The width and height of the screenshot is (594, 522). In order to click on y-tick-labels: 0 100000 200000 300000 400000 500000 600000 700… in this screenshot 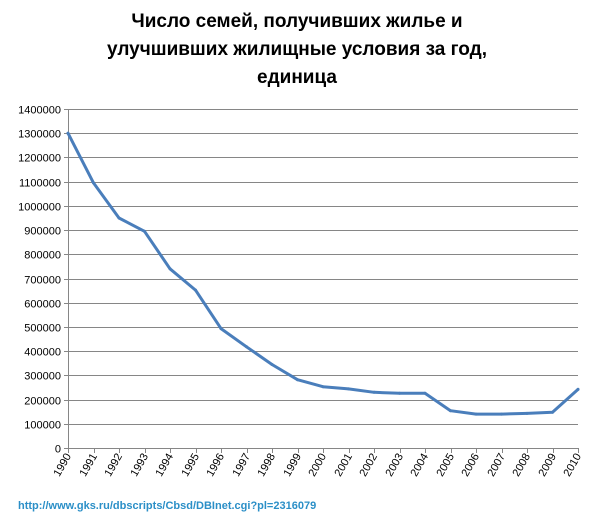, I will do `click(39, 280)`.